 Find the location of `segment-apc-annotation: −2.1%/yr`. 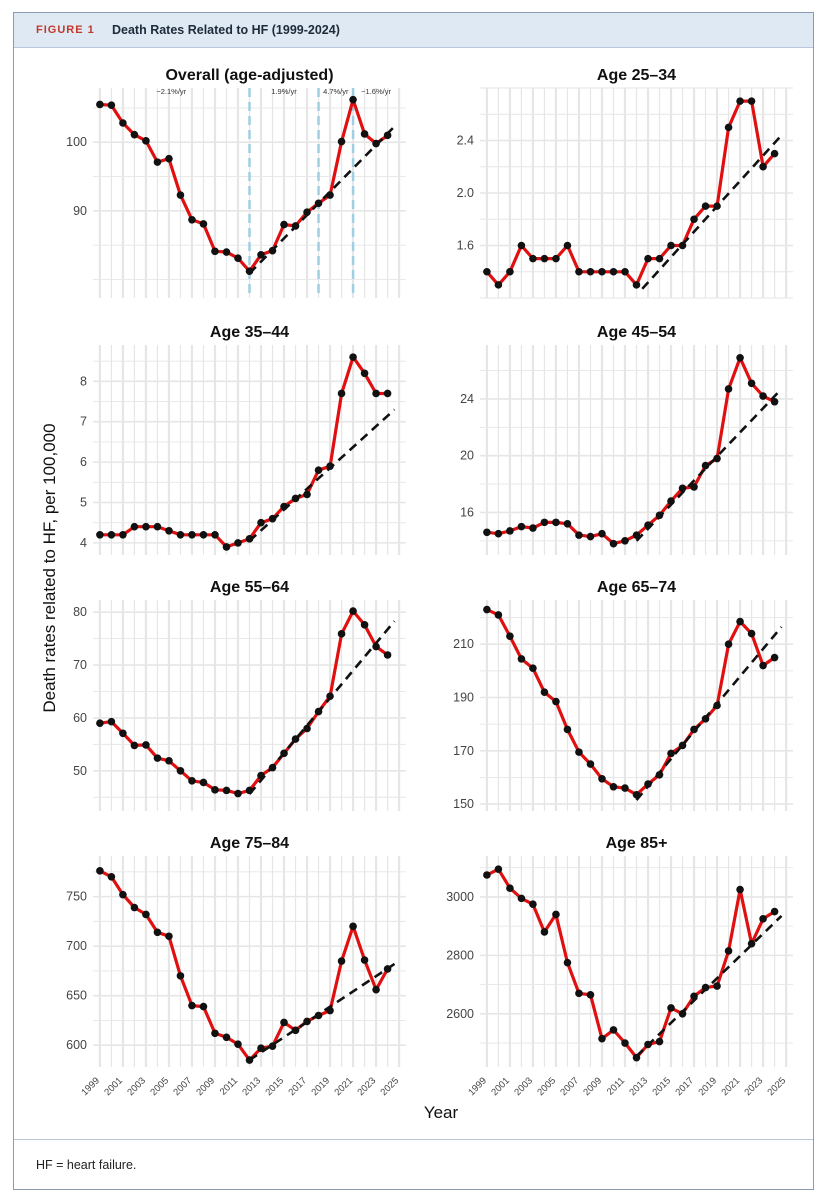

segment-apc-annotation: −2.1%/yr is located at coordinates (171, 91).